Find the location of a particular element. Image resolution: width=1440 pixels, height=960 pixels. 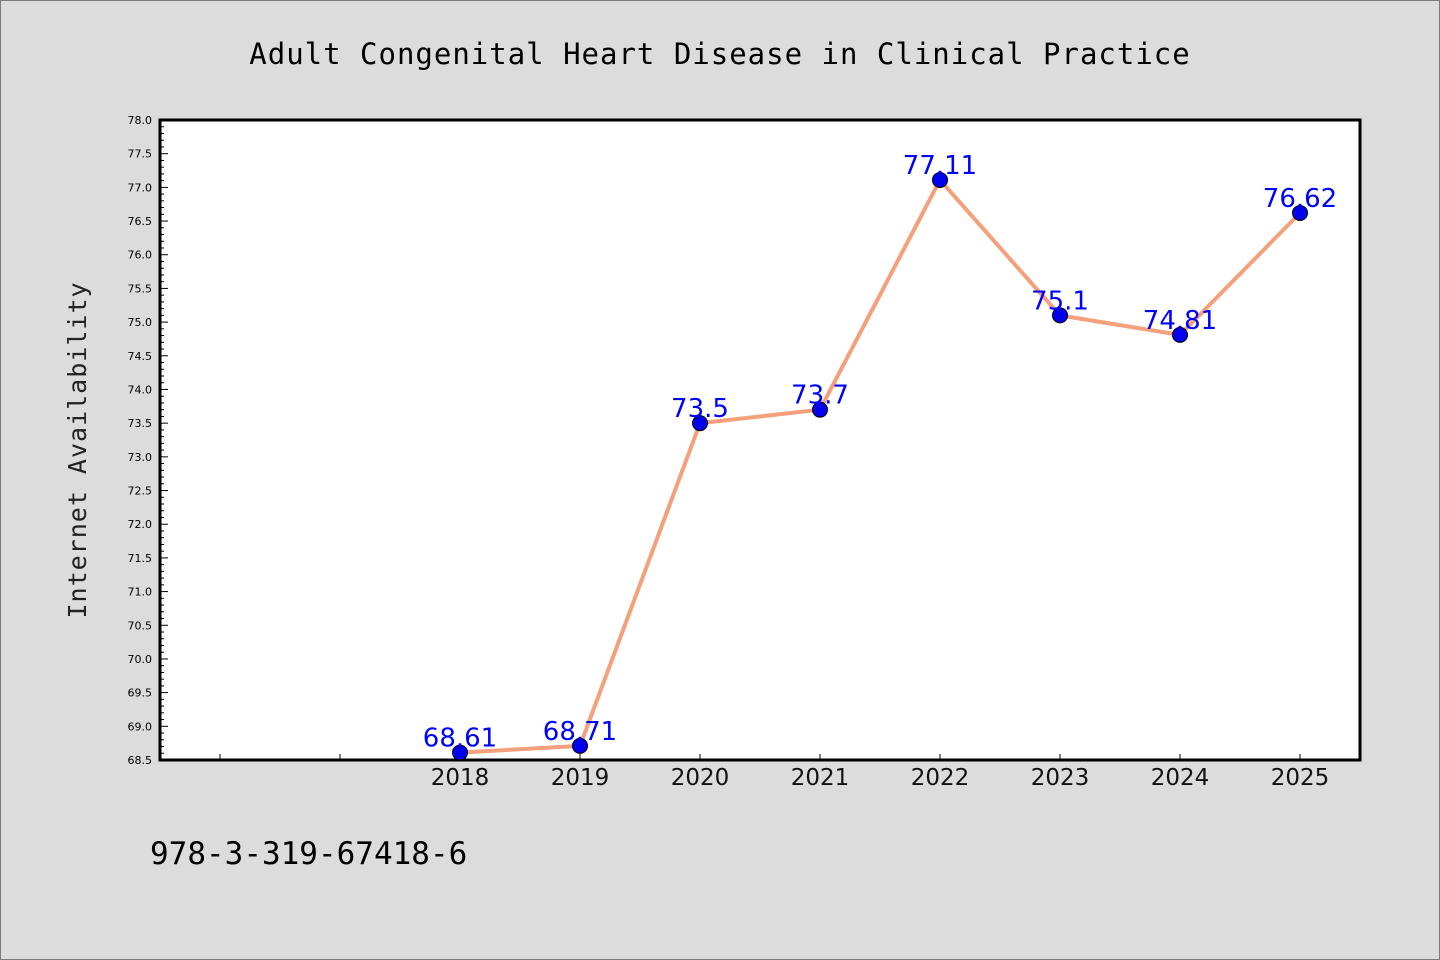

x-tick-label: 2021 is located at coordinates (820, 778).